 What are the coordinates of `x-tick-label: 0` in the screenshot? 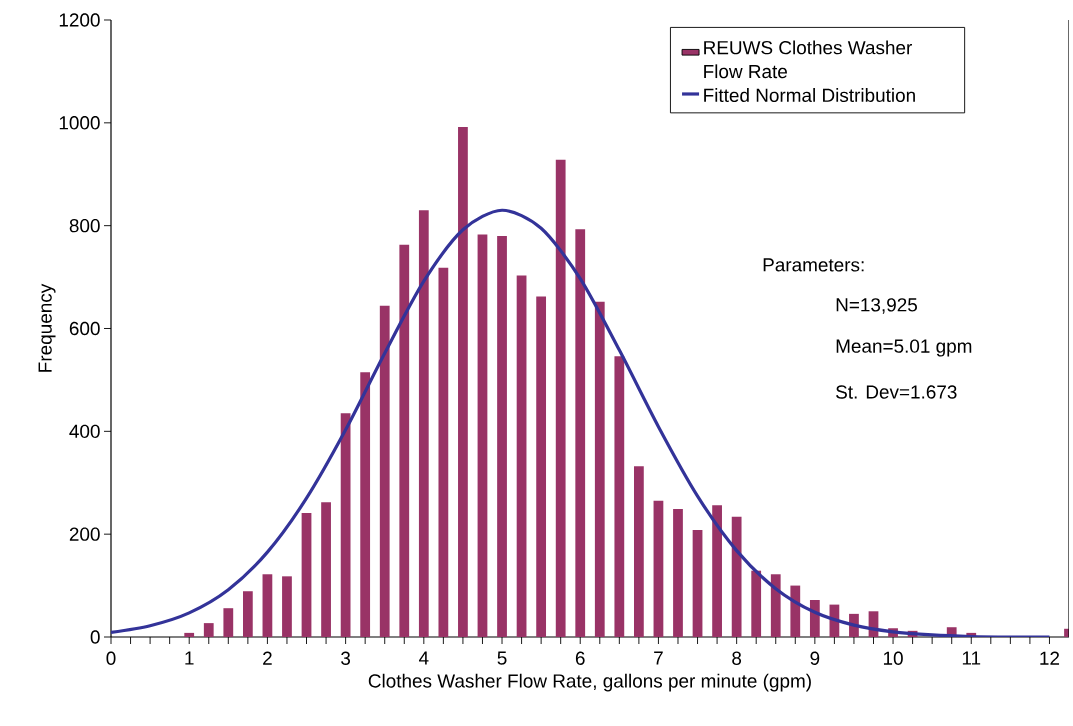 It's located at (111, 658).